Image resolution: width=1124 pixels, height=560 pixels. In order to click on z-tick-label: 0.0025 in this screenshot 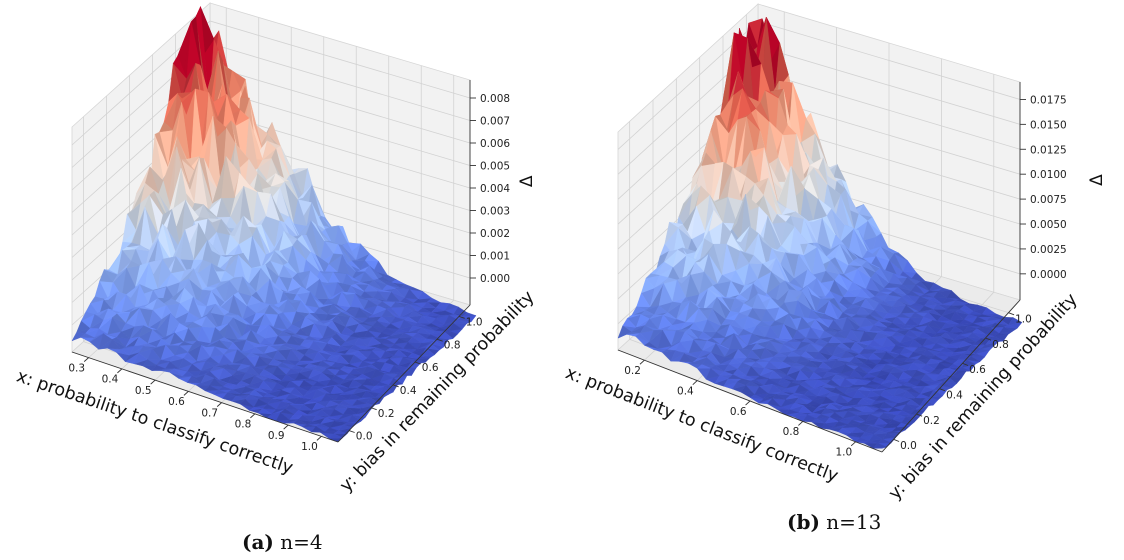, I will do `click(1048, 250)`.